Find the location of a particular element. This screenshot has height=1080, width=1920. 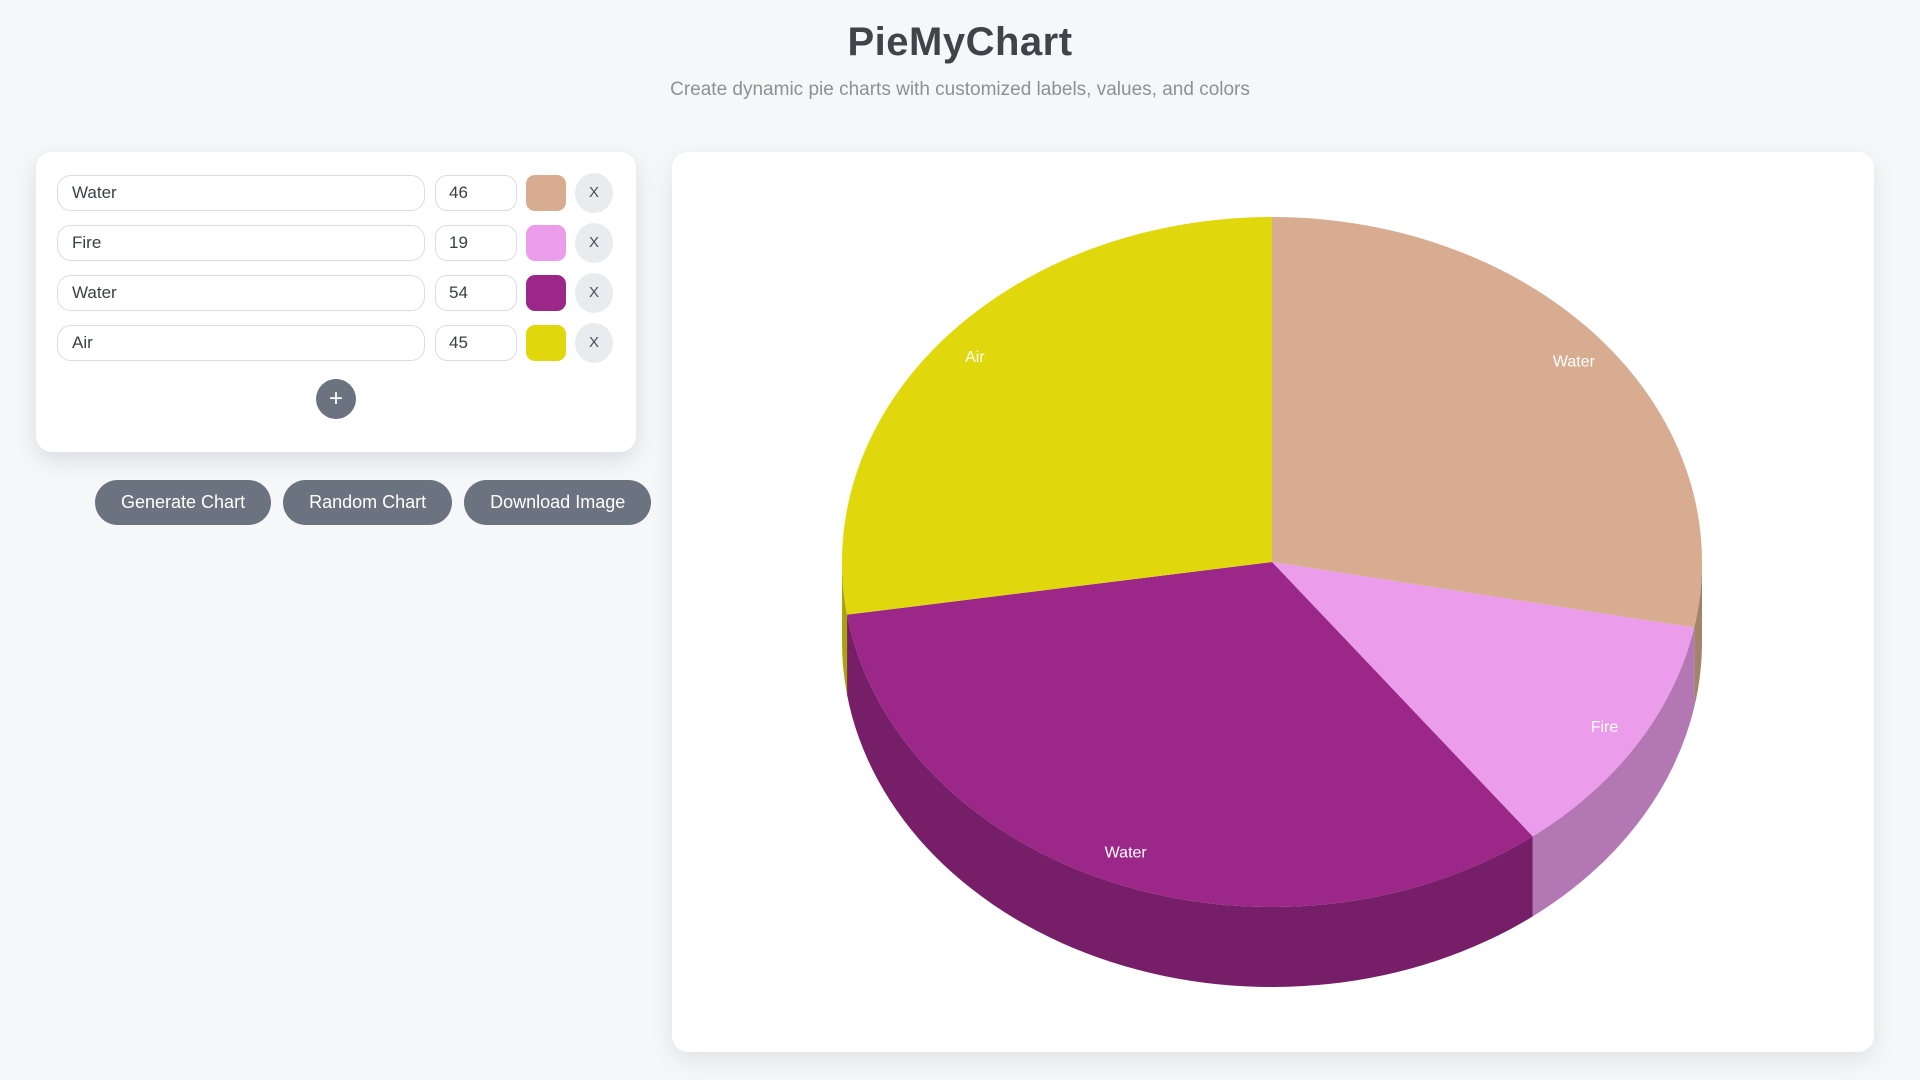

pie-slice-label: Fire is located at coordinates (1605, 727).